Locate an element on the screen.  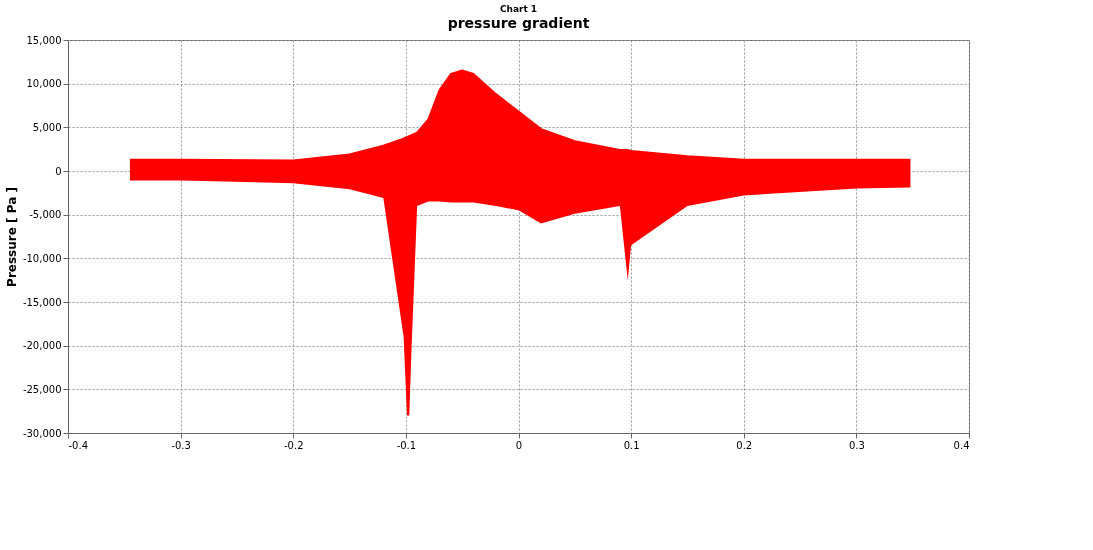
y-tick-label: -10,000 is located at coordinates (42, 258).